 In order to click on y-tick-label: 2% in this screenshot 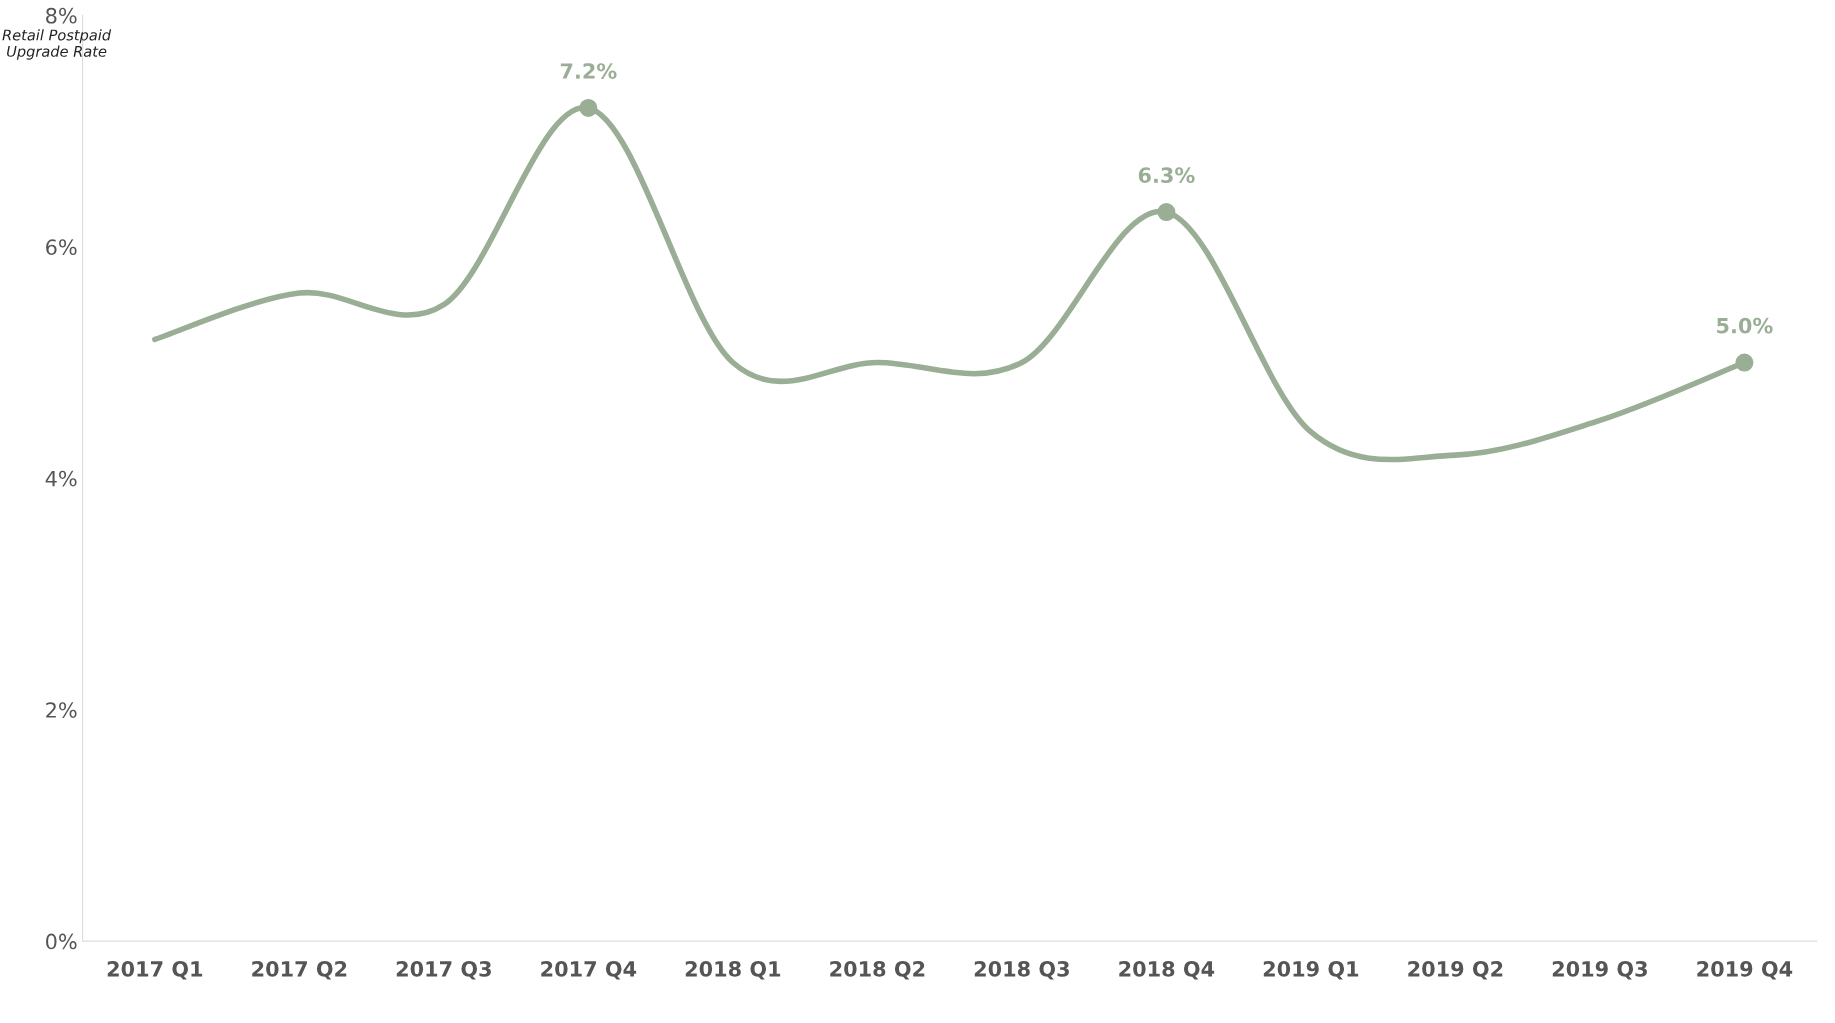, I will do `click(61, 710)`.